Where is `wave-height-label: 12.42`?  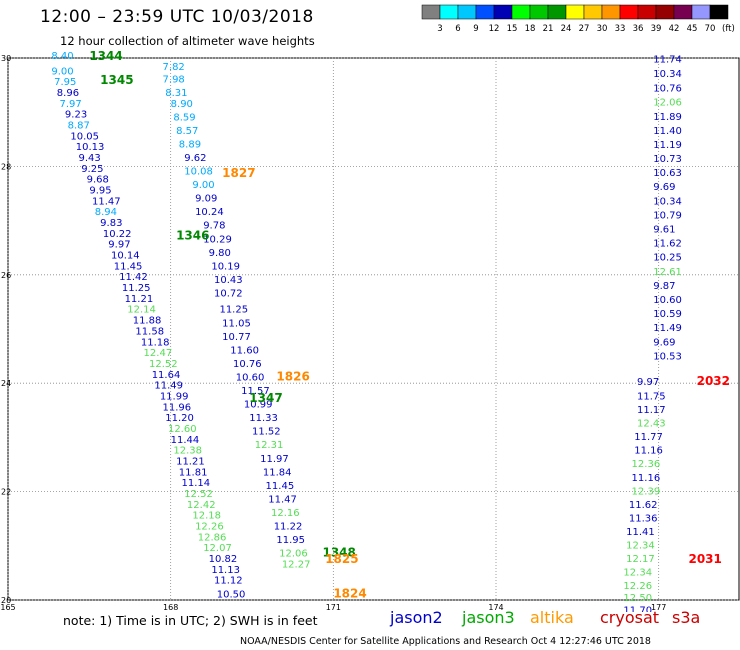
wave-height-label: 12.42 is located at coordinates (201, 505).